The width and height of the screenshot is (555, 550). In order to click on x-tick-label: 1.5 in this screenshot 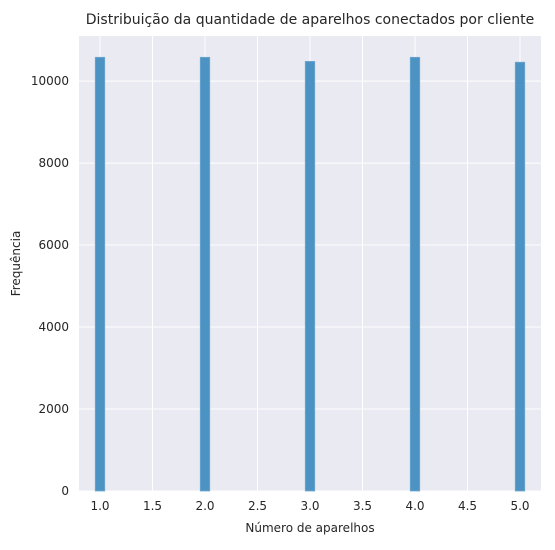, I will do `click(152, 506)`.